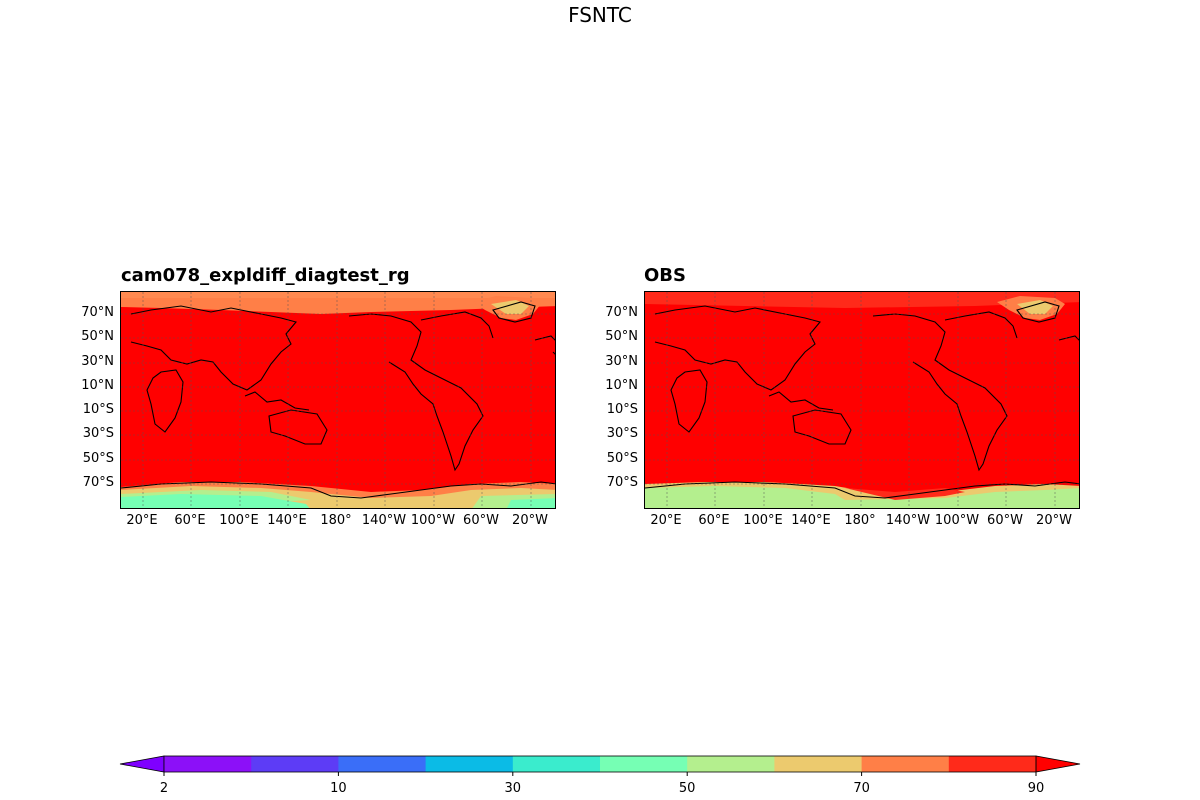 This screenshot has width=1200, height=800. What do you see at coordinates (861, 788) in the screenshot?
I see `colorbar-tick-label: 70` at bounding box center [861, 788].